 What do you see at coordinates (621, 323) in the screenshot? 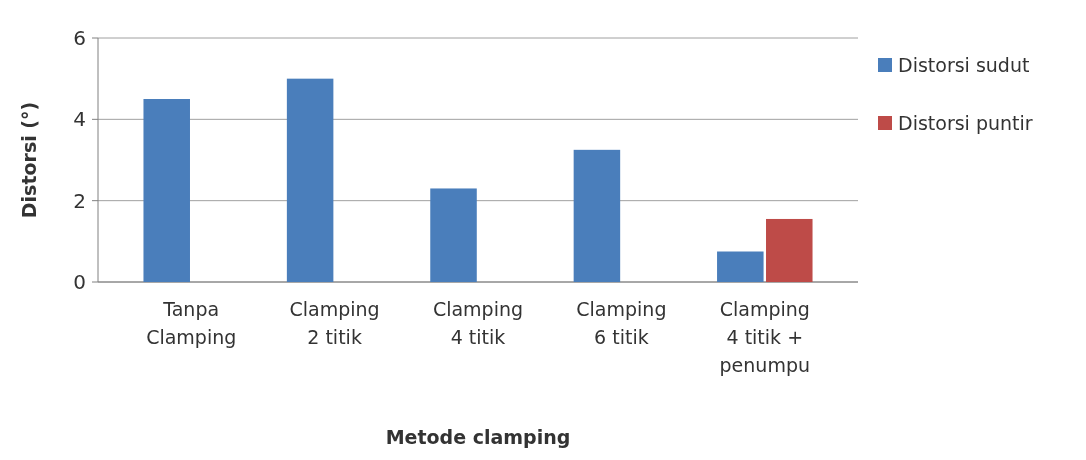
I see `x-tick-label: Clamping 6 titik` at bounding box center [621, 323].